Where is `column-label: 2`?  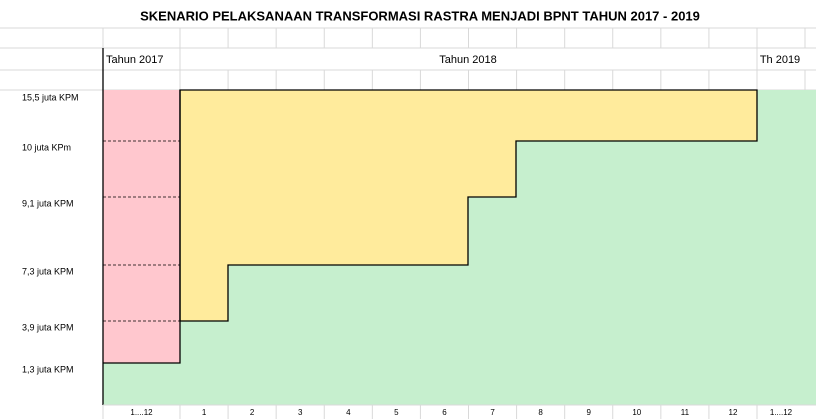
column-label: 2 is located at coordinates (252, 412).